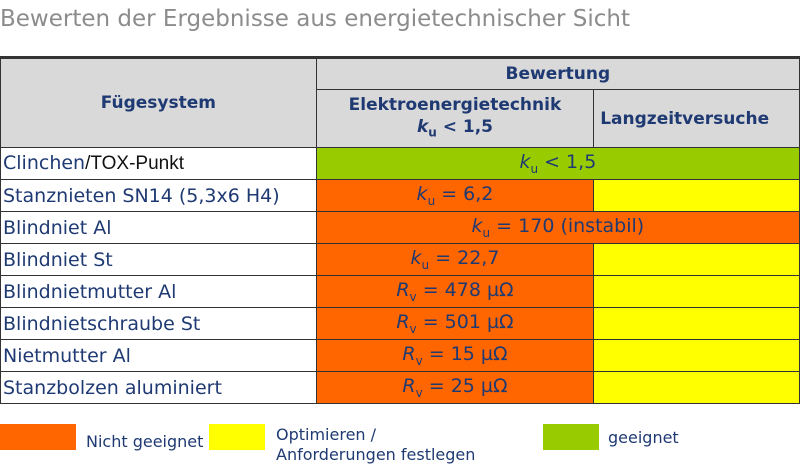 The image size is (800, 476). I want to click on row-name: Blindnietschraube St, so click(158, 323).